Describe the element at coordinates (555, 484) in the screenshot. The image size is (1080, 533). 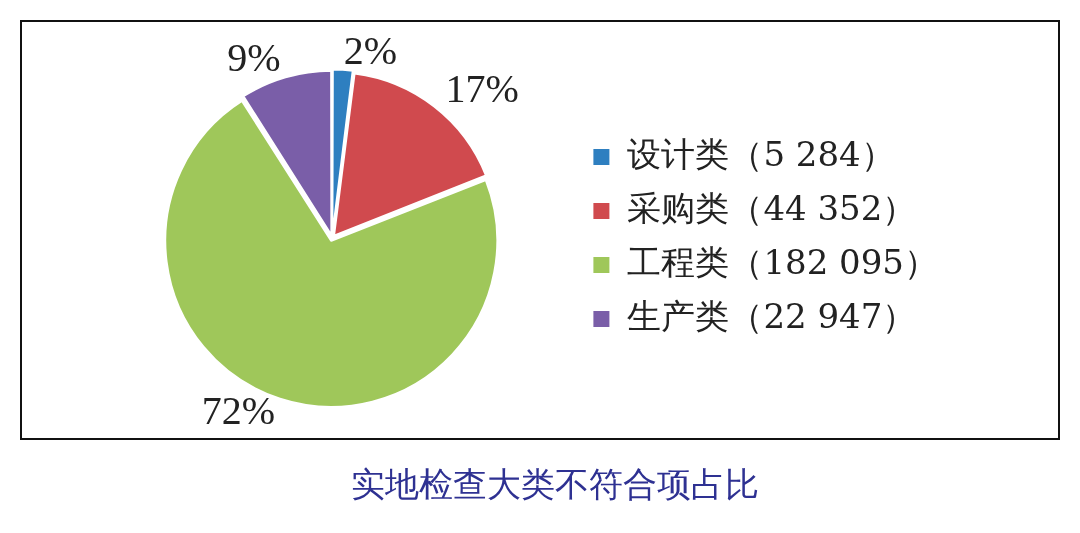
I see `text: 实地检查大类不符合项占比` at that location.